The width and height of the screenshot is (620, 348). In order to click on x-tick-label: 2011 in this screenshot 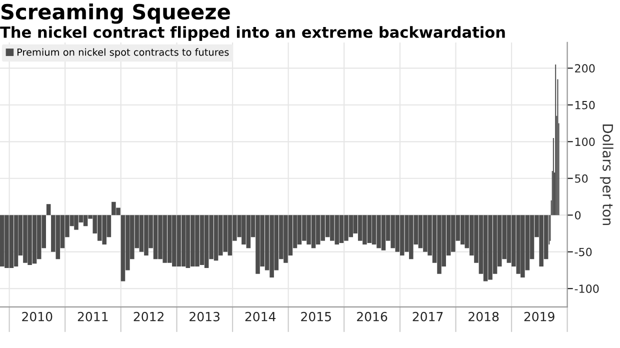, I will do `click(93, 317)`.